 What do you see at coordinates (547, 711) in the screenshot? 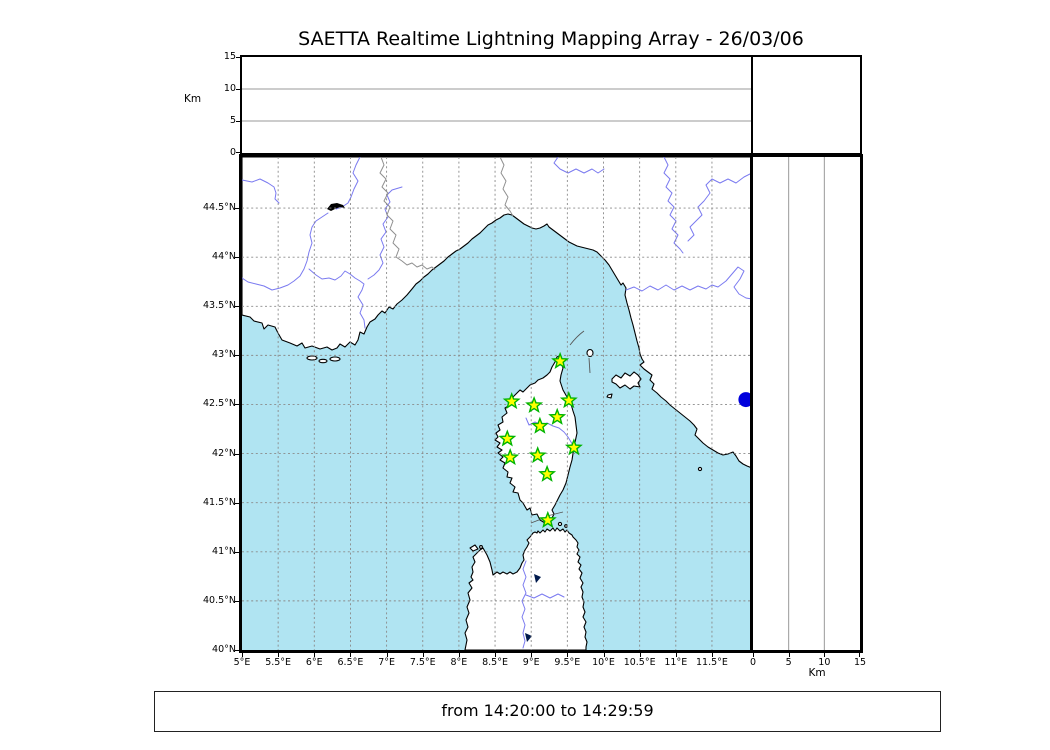
I see `time-window-box: from 14:20:00 to 14:29:59` at bounding box center [547, 711].